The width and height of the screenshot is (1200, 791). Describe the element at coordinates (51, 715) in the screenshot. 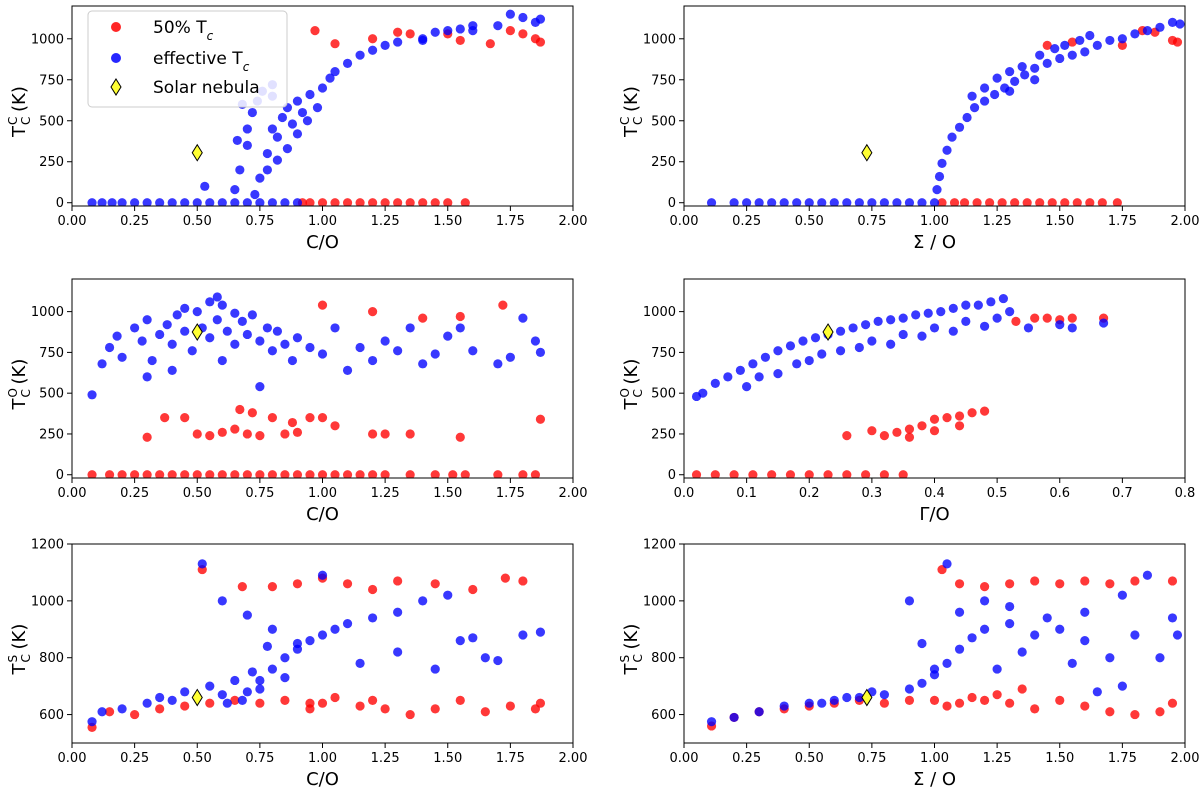

I see `y-tick-label: 600` at that location.